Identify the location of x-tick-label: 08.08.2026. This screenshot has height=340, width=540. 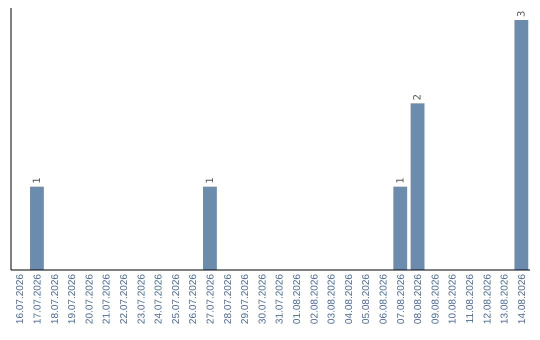
(418, 299).